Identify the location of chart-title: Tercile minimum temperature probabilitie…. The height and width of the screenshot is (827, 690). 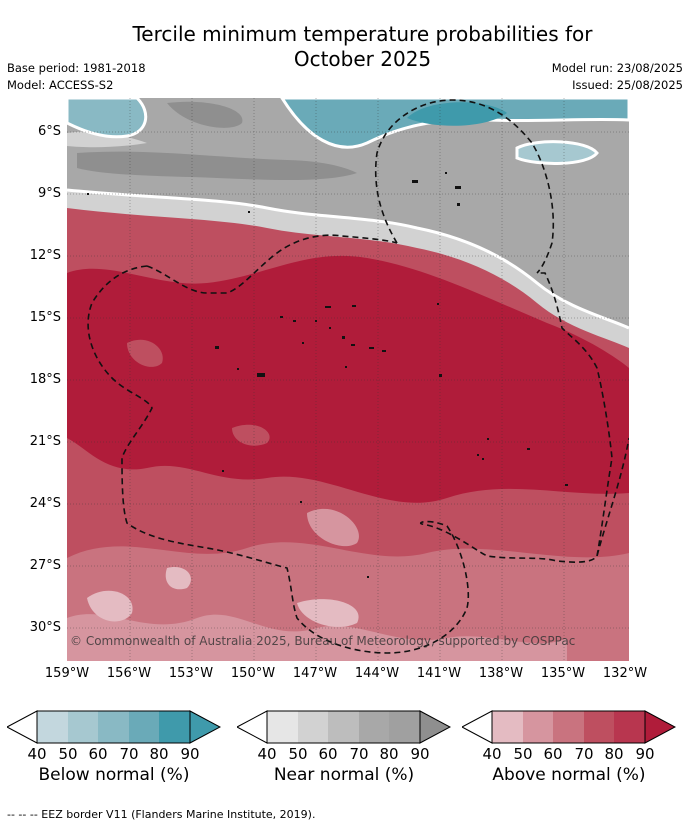
(345, 47).